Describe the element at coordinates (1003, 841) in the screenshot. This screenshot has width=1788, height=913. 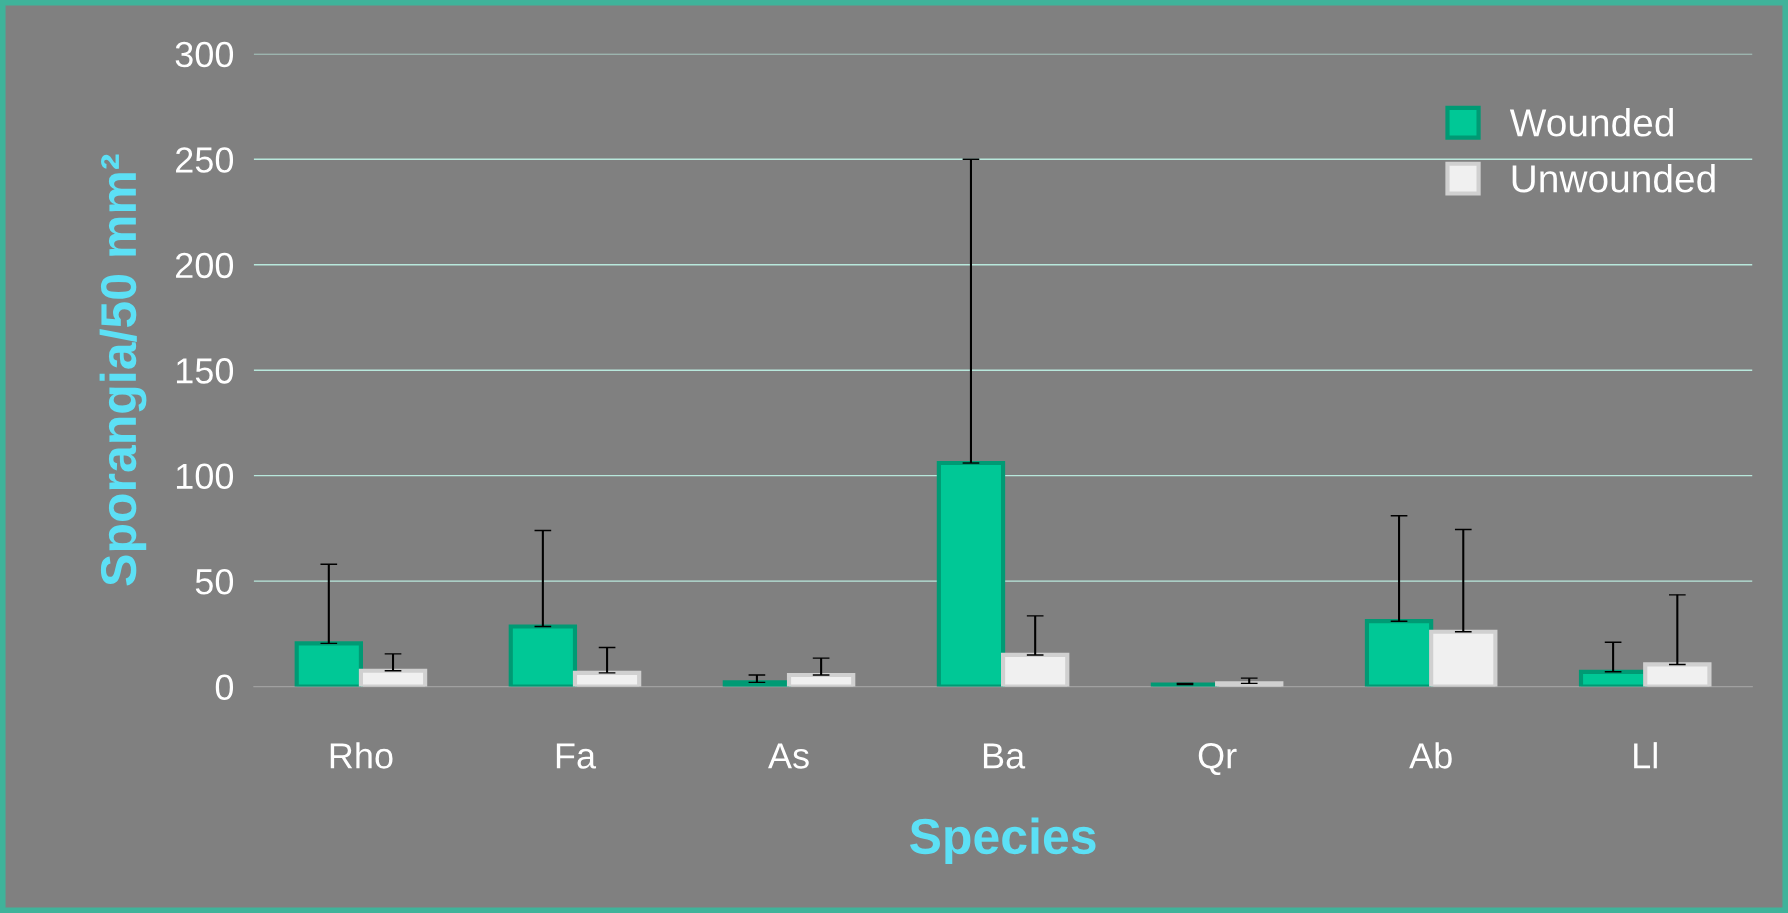
I see `x-axis-title: Species` at that location.